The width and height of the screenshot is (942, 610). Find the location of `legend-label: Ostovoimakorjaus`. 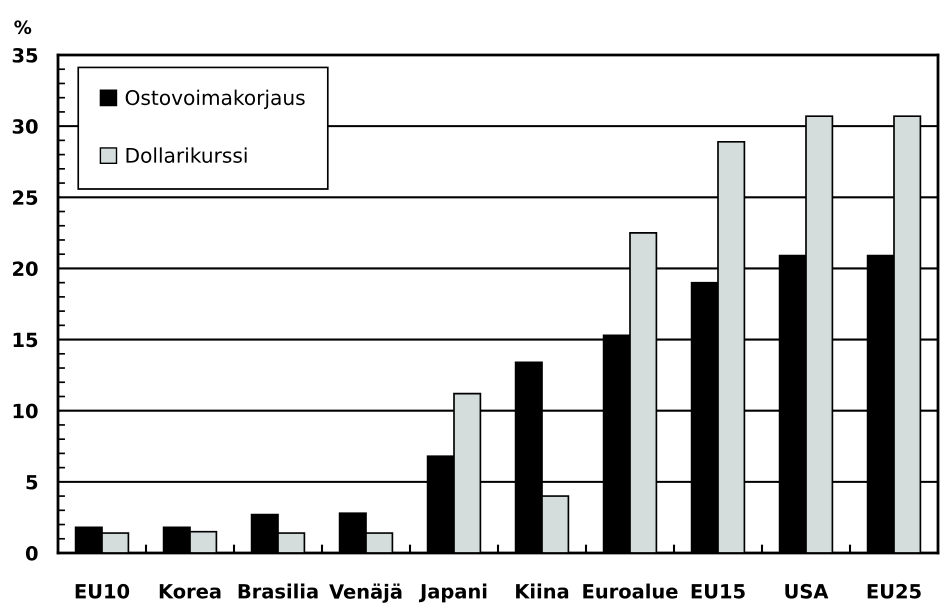

legend-label: Ostovoimakorjaus is located at coordinates (215, 100).